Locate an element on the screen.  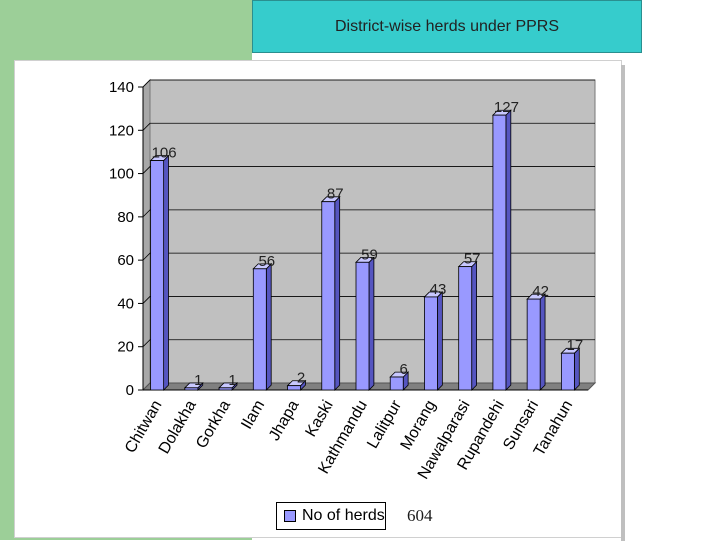
y-tick-label: 80 is located at coordinates (125, 217).